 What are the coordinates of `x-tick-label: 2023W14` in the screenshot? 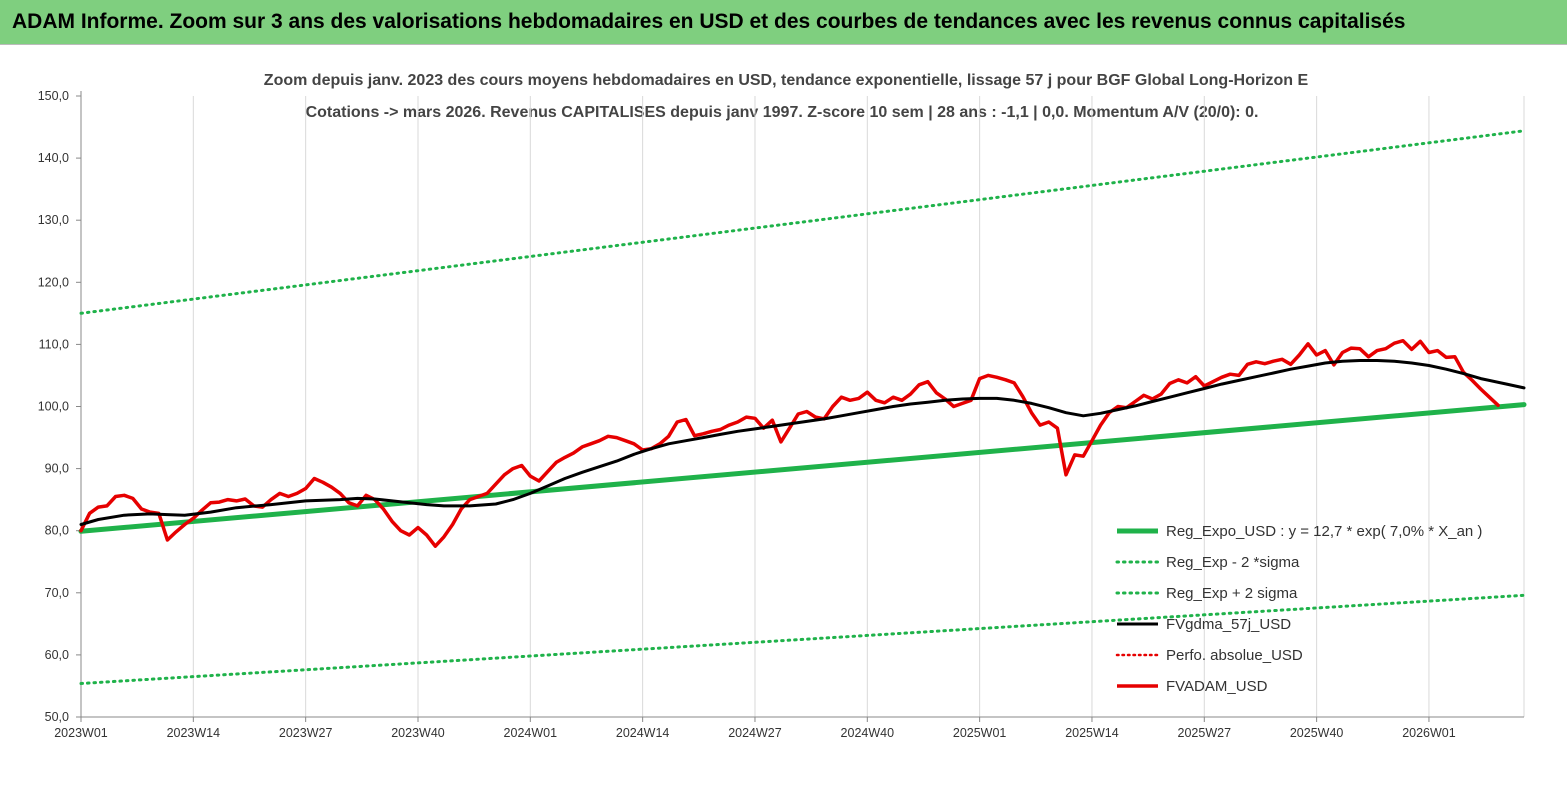 It's located at (194, 733).